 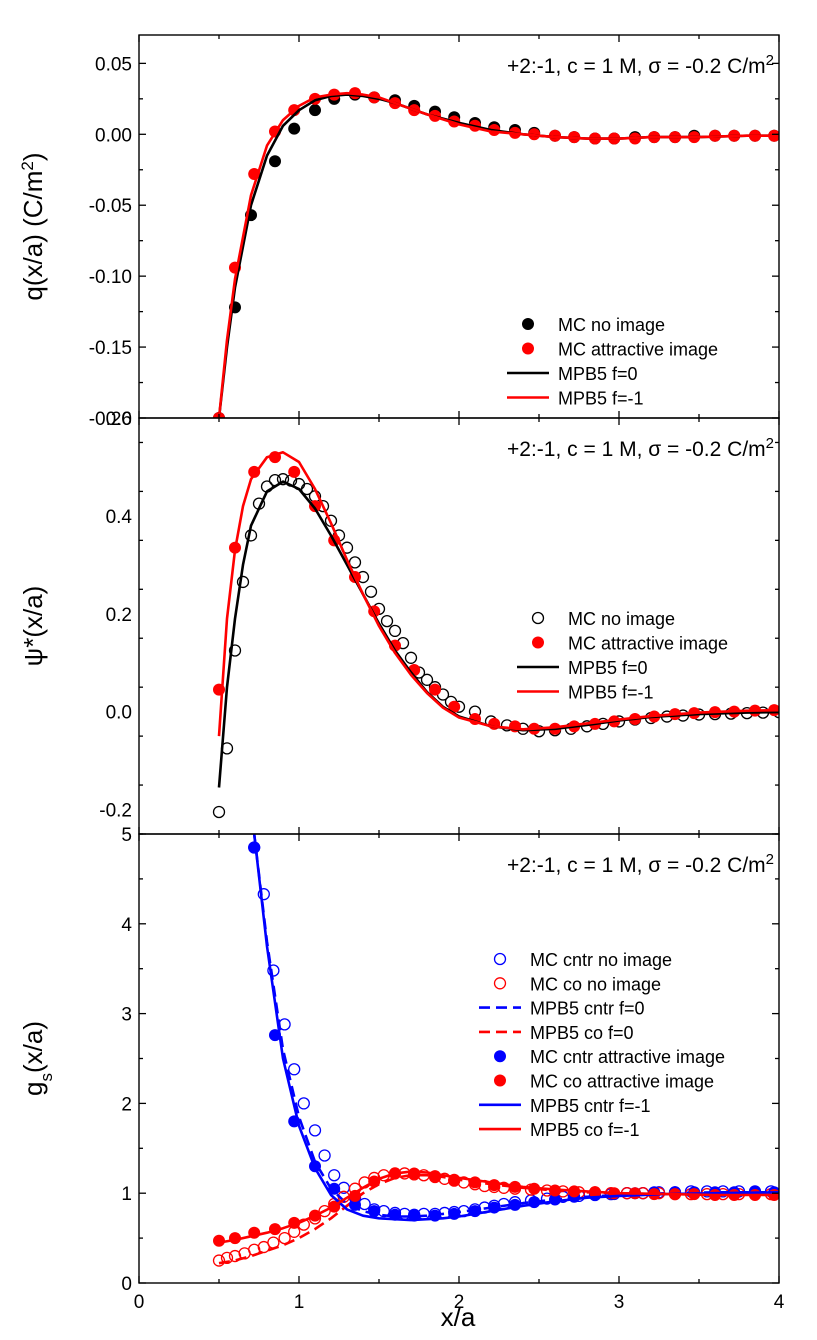 I want to click on y-tick-label: 0.00, so click(x=113, y=135).